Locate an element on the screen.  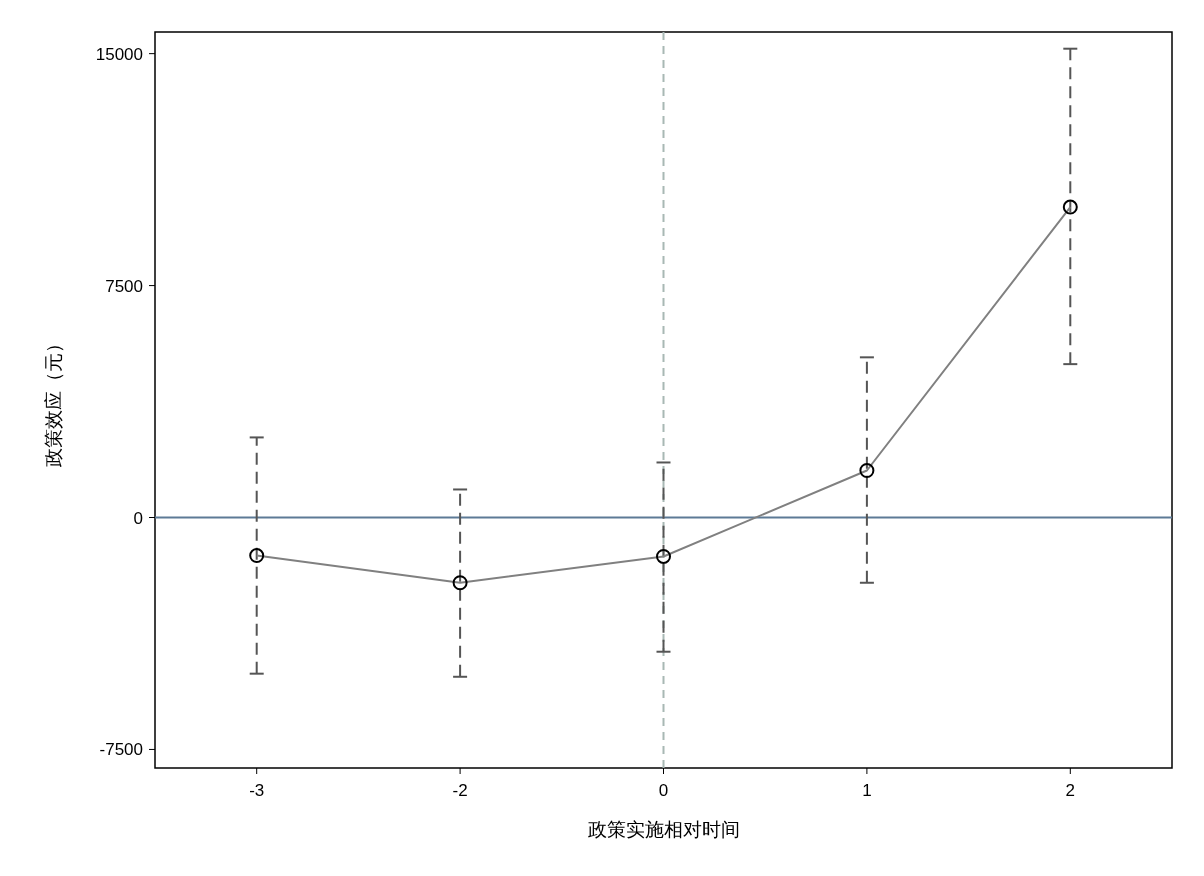
y-tick-label: 0 is located at coordinates (138, 518).